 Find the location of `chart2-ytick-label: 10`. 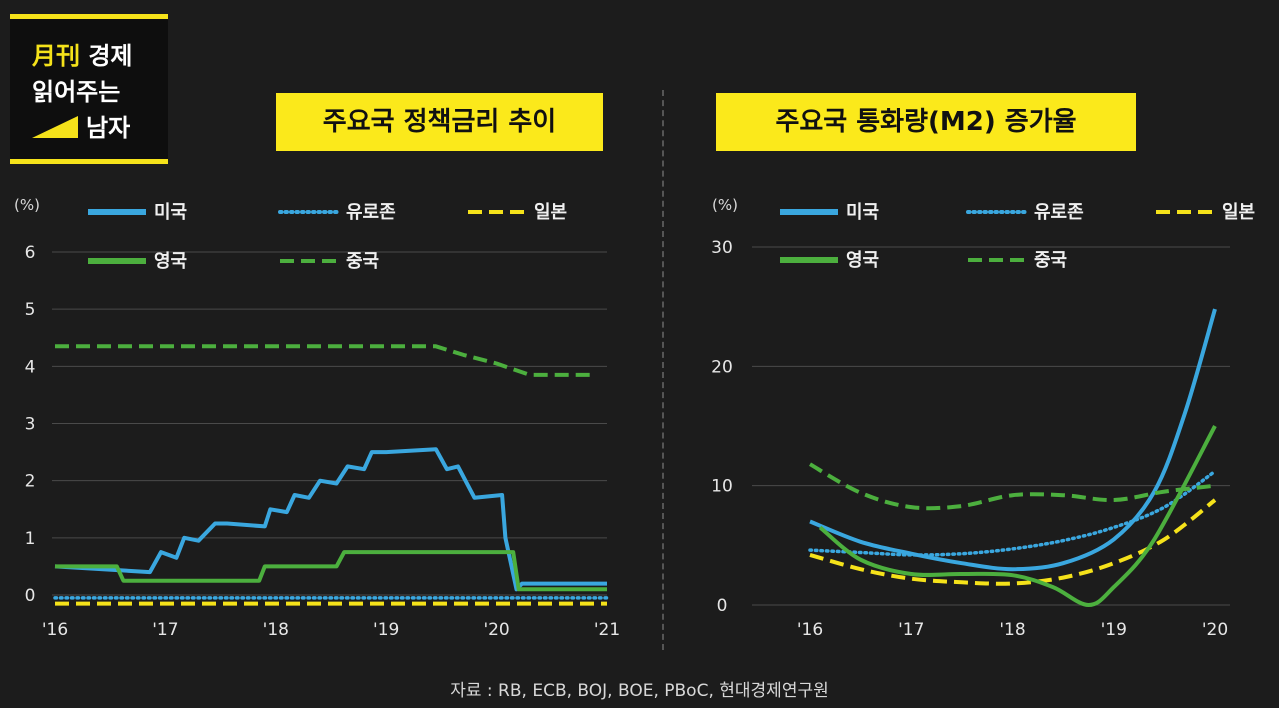

chart2-ytick-label: 10 is located at coordinates (722, 487).